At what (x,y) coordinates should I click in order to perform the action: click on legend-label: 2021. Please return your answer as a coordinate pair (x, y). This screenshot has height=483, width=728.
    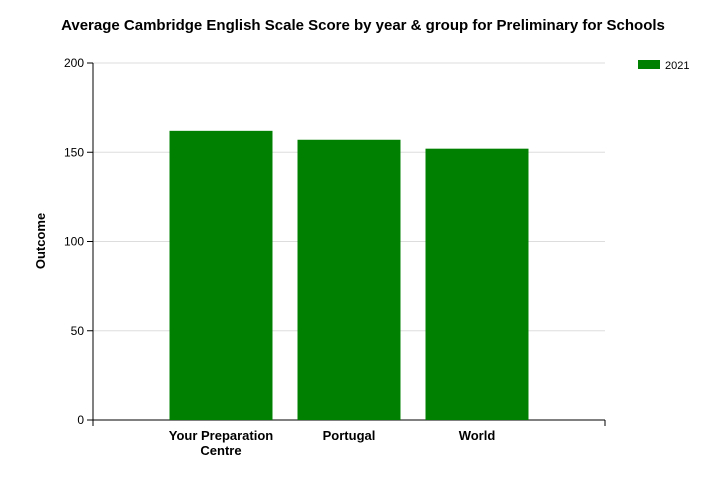
    Looking at the image, I should click on (677, 66).